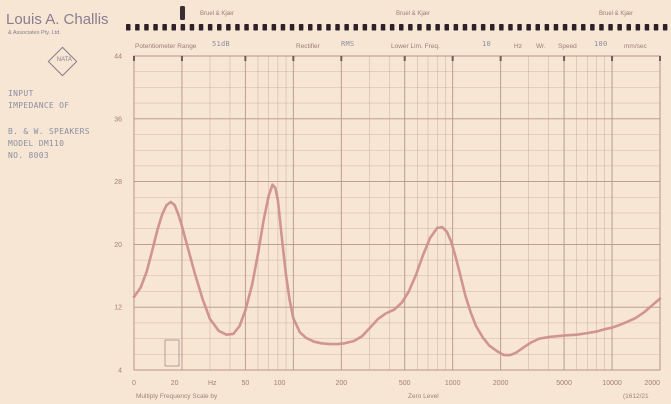  I want to click on y-tick-label: 20, so click(118, 245).